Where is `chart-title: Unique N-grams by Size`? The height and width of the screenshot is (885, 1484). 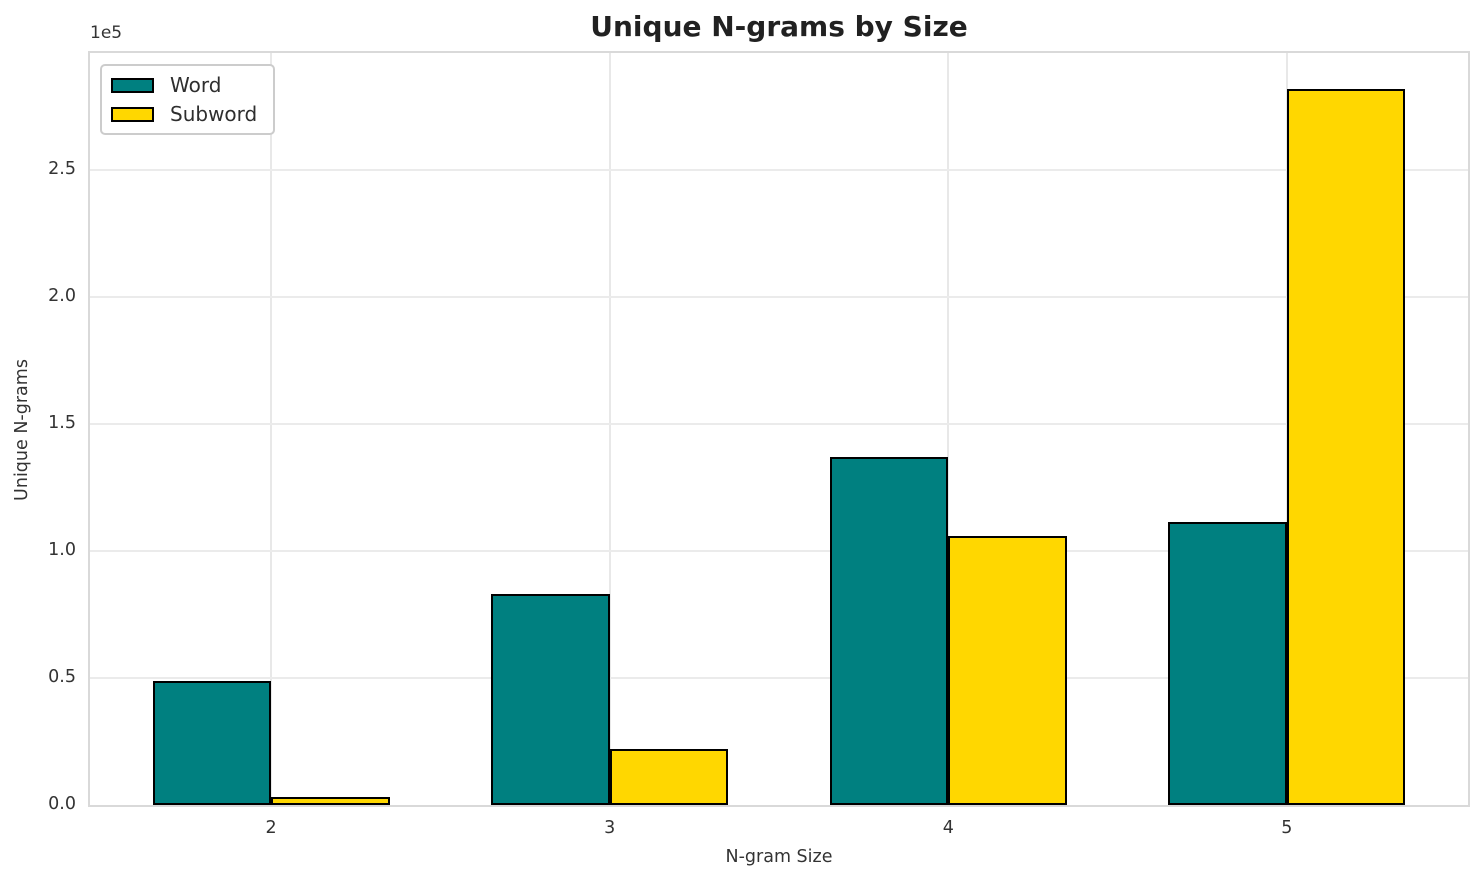 chart-title: Unique N-grams by Size is located at coordinates (779, 26).